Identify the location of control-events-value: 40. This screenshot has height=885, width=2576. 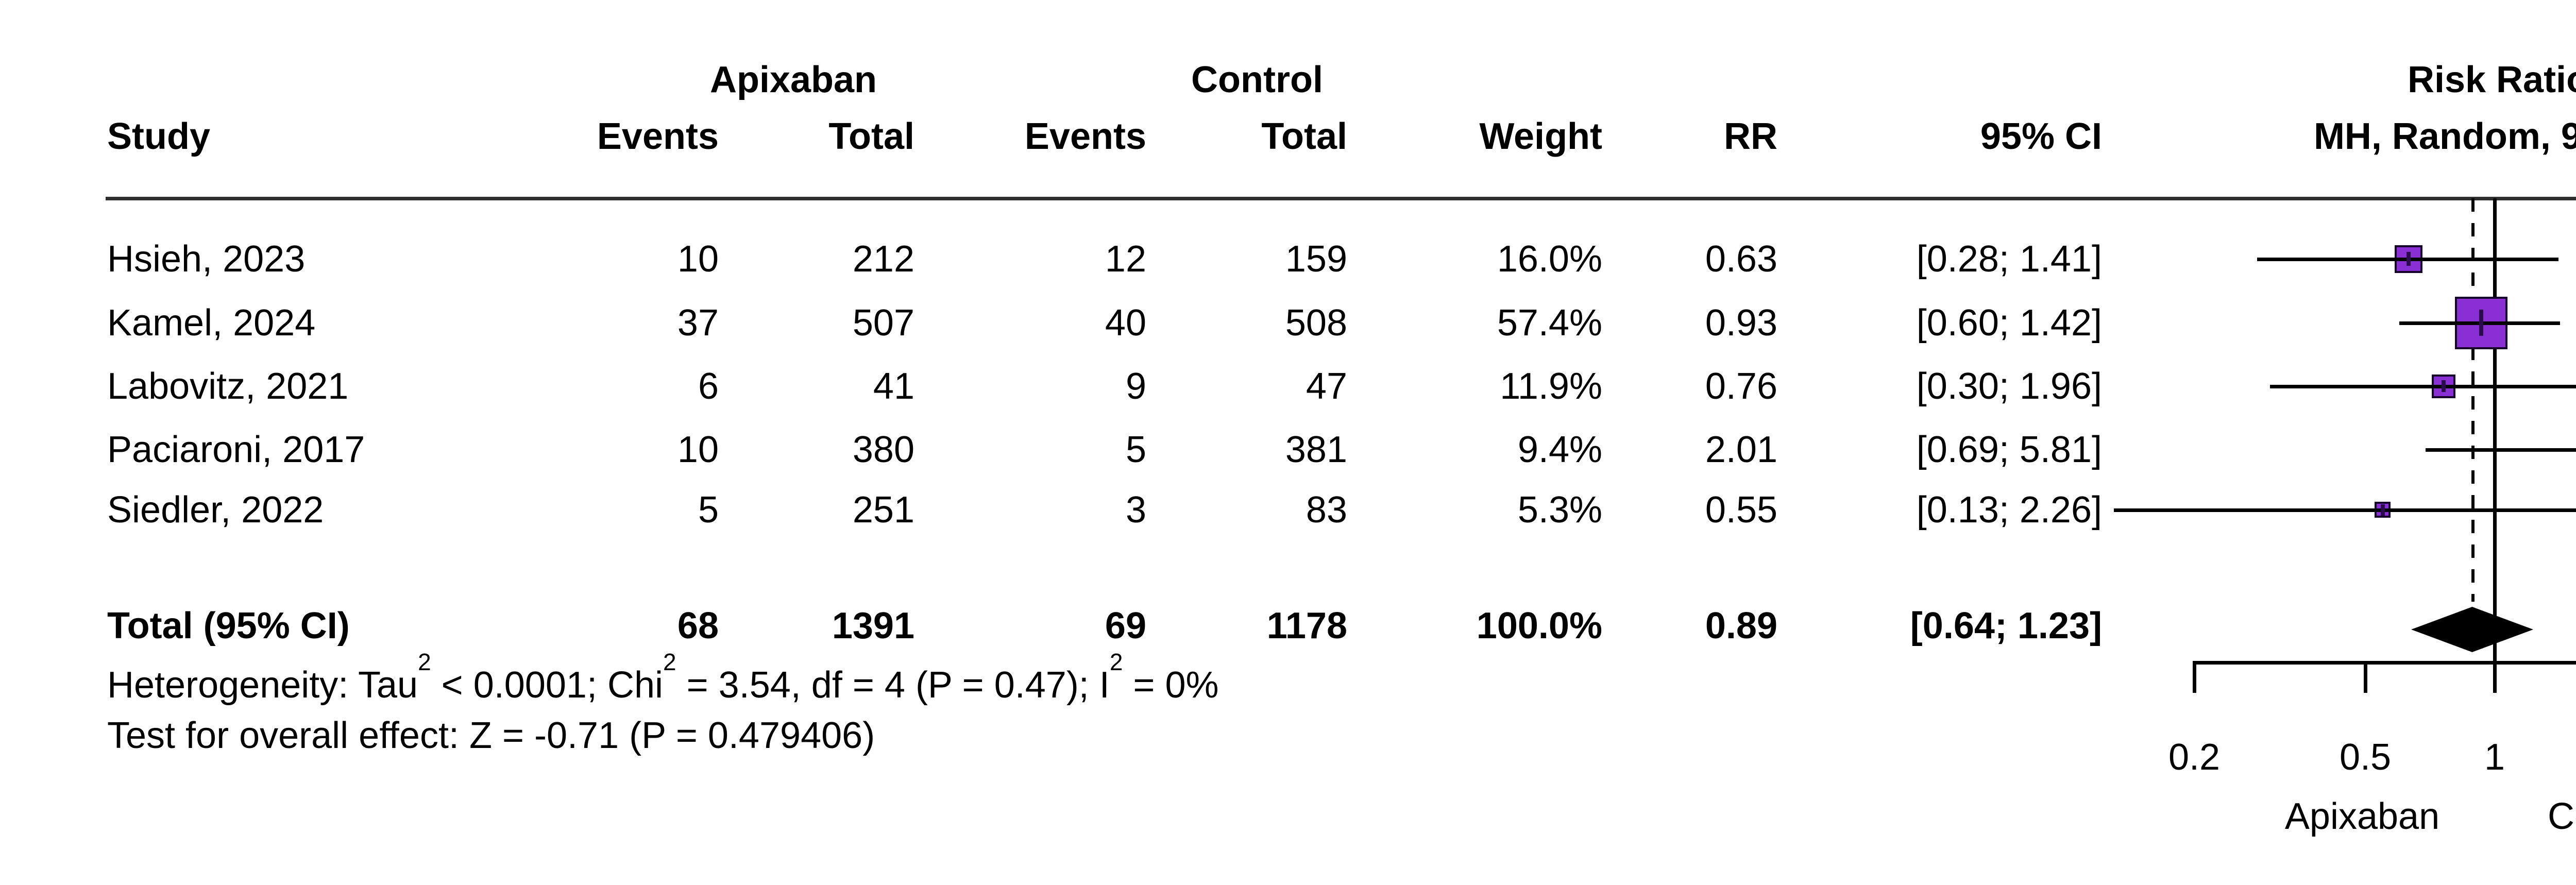
(1125, 323).